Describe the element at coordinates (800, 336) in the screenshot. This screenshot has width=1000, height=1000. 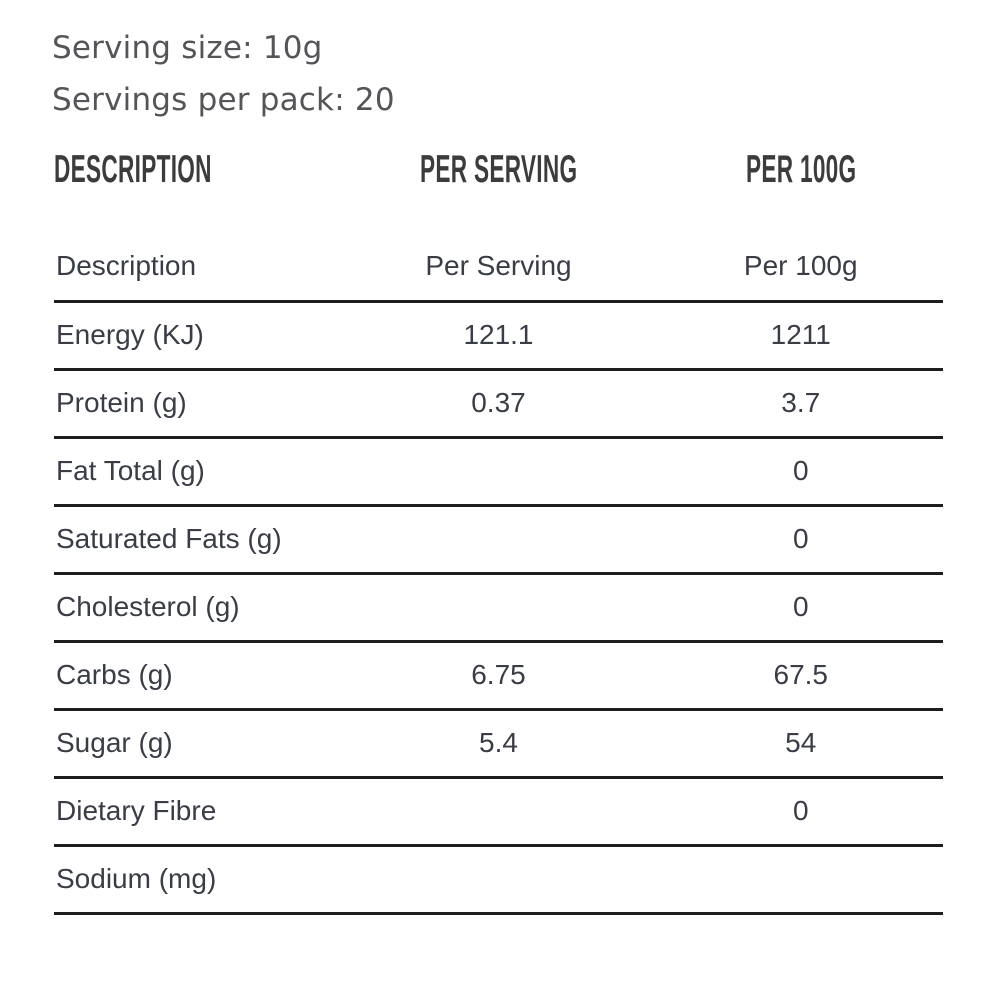
I see `row-per-100g: 1211` at that location.